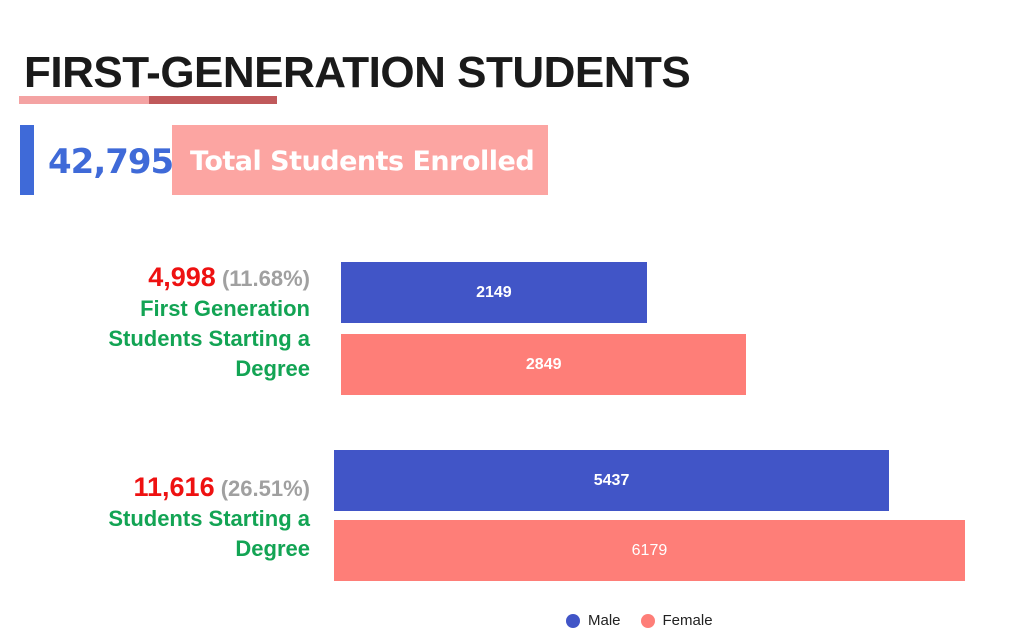  What do you see at coordinates (265, 488) in the screenshot?
I see `group-2-percent: (26.51%)` at bounding box center [265, 488].